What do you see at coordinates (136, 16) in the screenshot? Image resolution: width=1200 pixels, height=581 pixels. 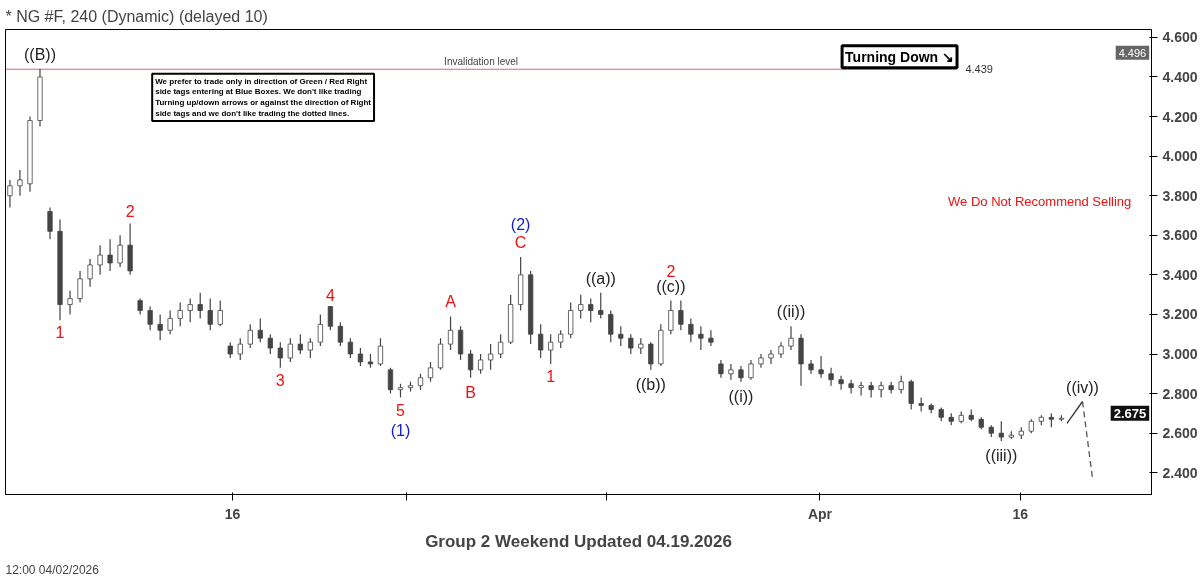 I see `chart-title: * NG #F, 240 (Dynamic) (delayed 10)` at bounding box center [136, 16].